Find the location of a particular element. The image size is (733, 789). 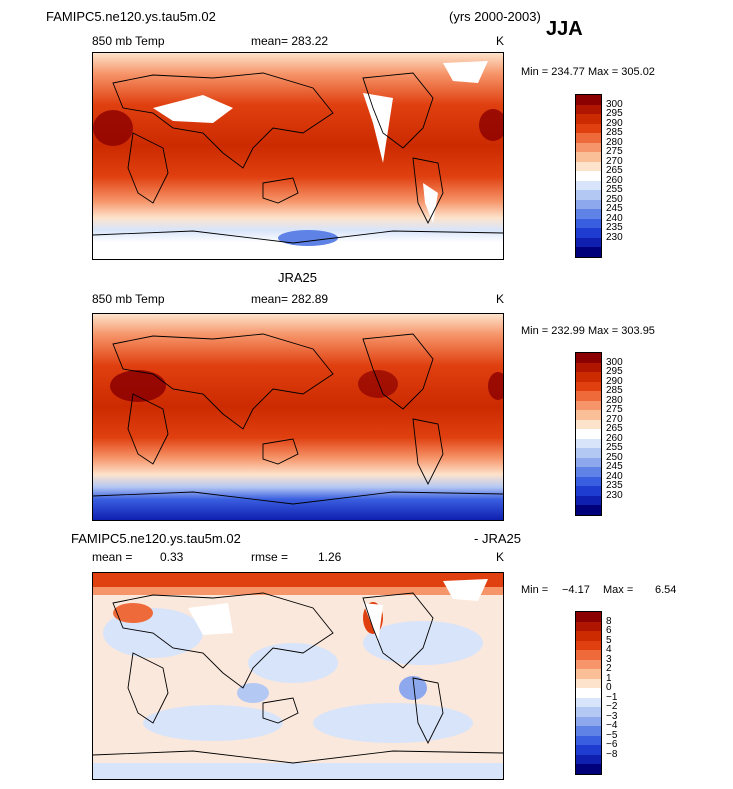

colorbar-tick-label: 2 is located at coordinates (609, 669).